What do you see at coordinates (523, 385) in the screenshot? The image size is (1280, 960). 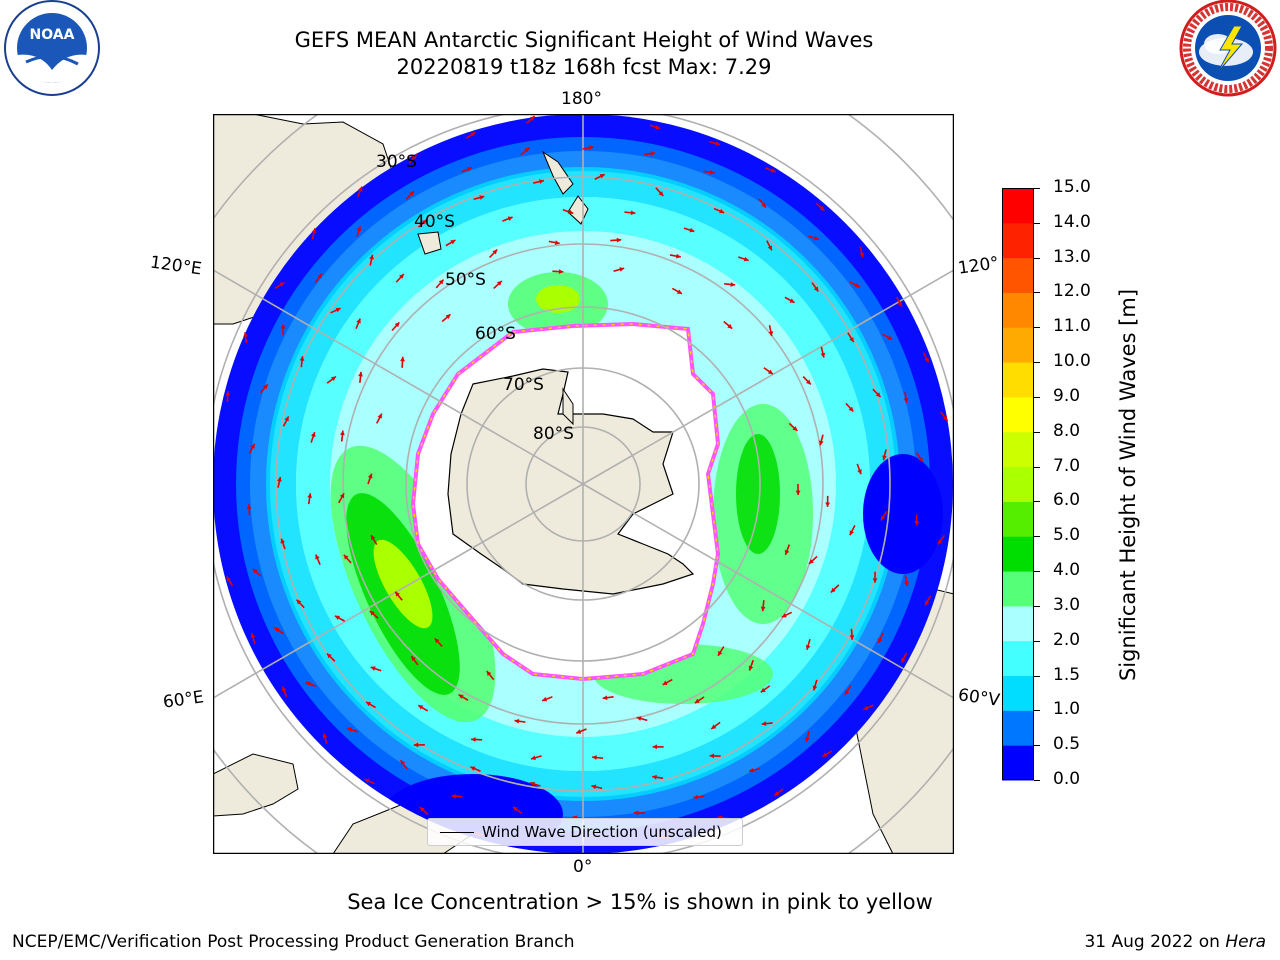 I see `lat-label-70s: 70°S` at bounding box center [523, 385].